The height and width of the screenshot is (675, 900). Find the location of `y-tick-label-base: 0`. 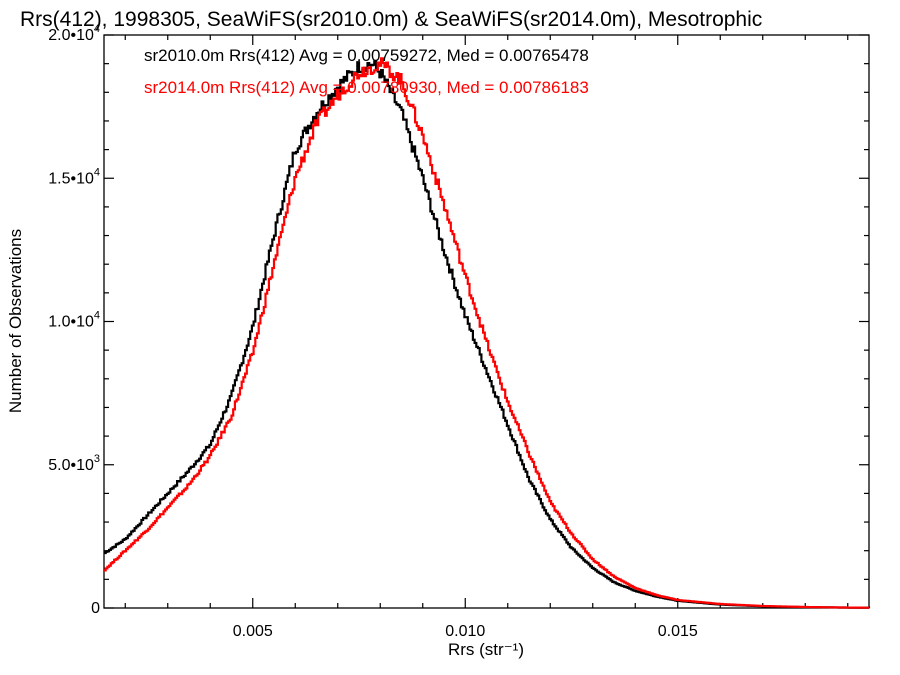

y-tick-label-base: 0 is located at coordinates (95, 608).